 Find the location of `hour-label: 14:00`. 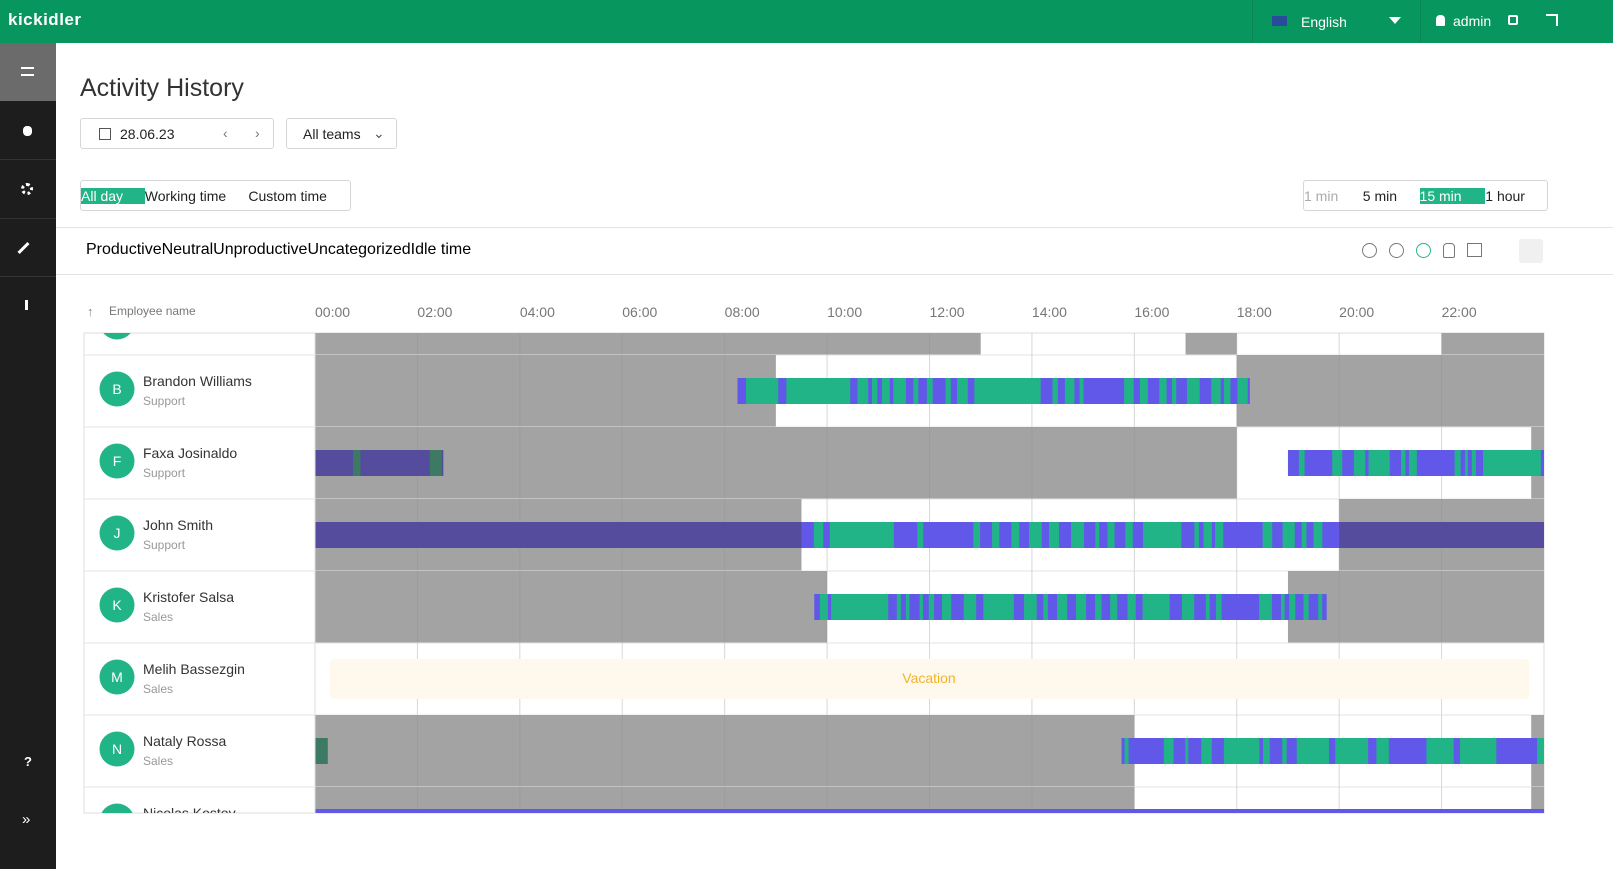

hour-label: 14:00 is located at coordinates (1049, 312).